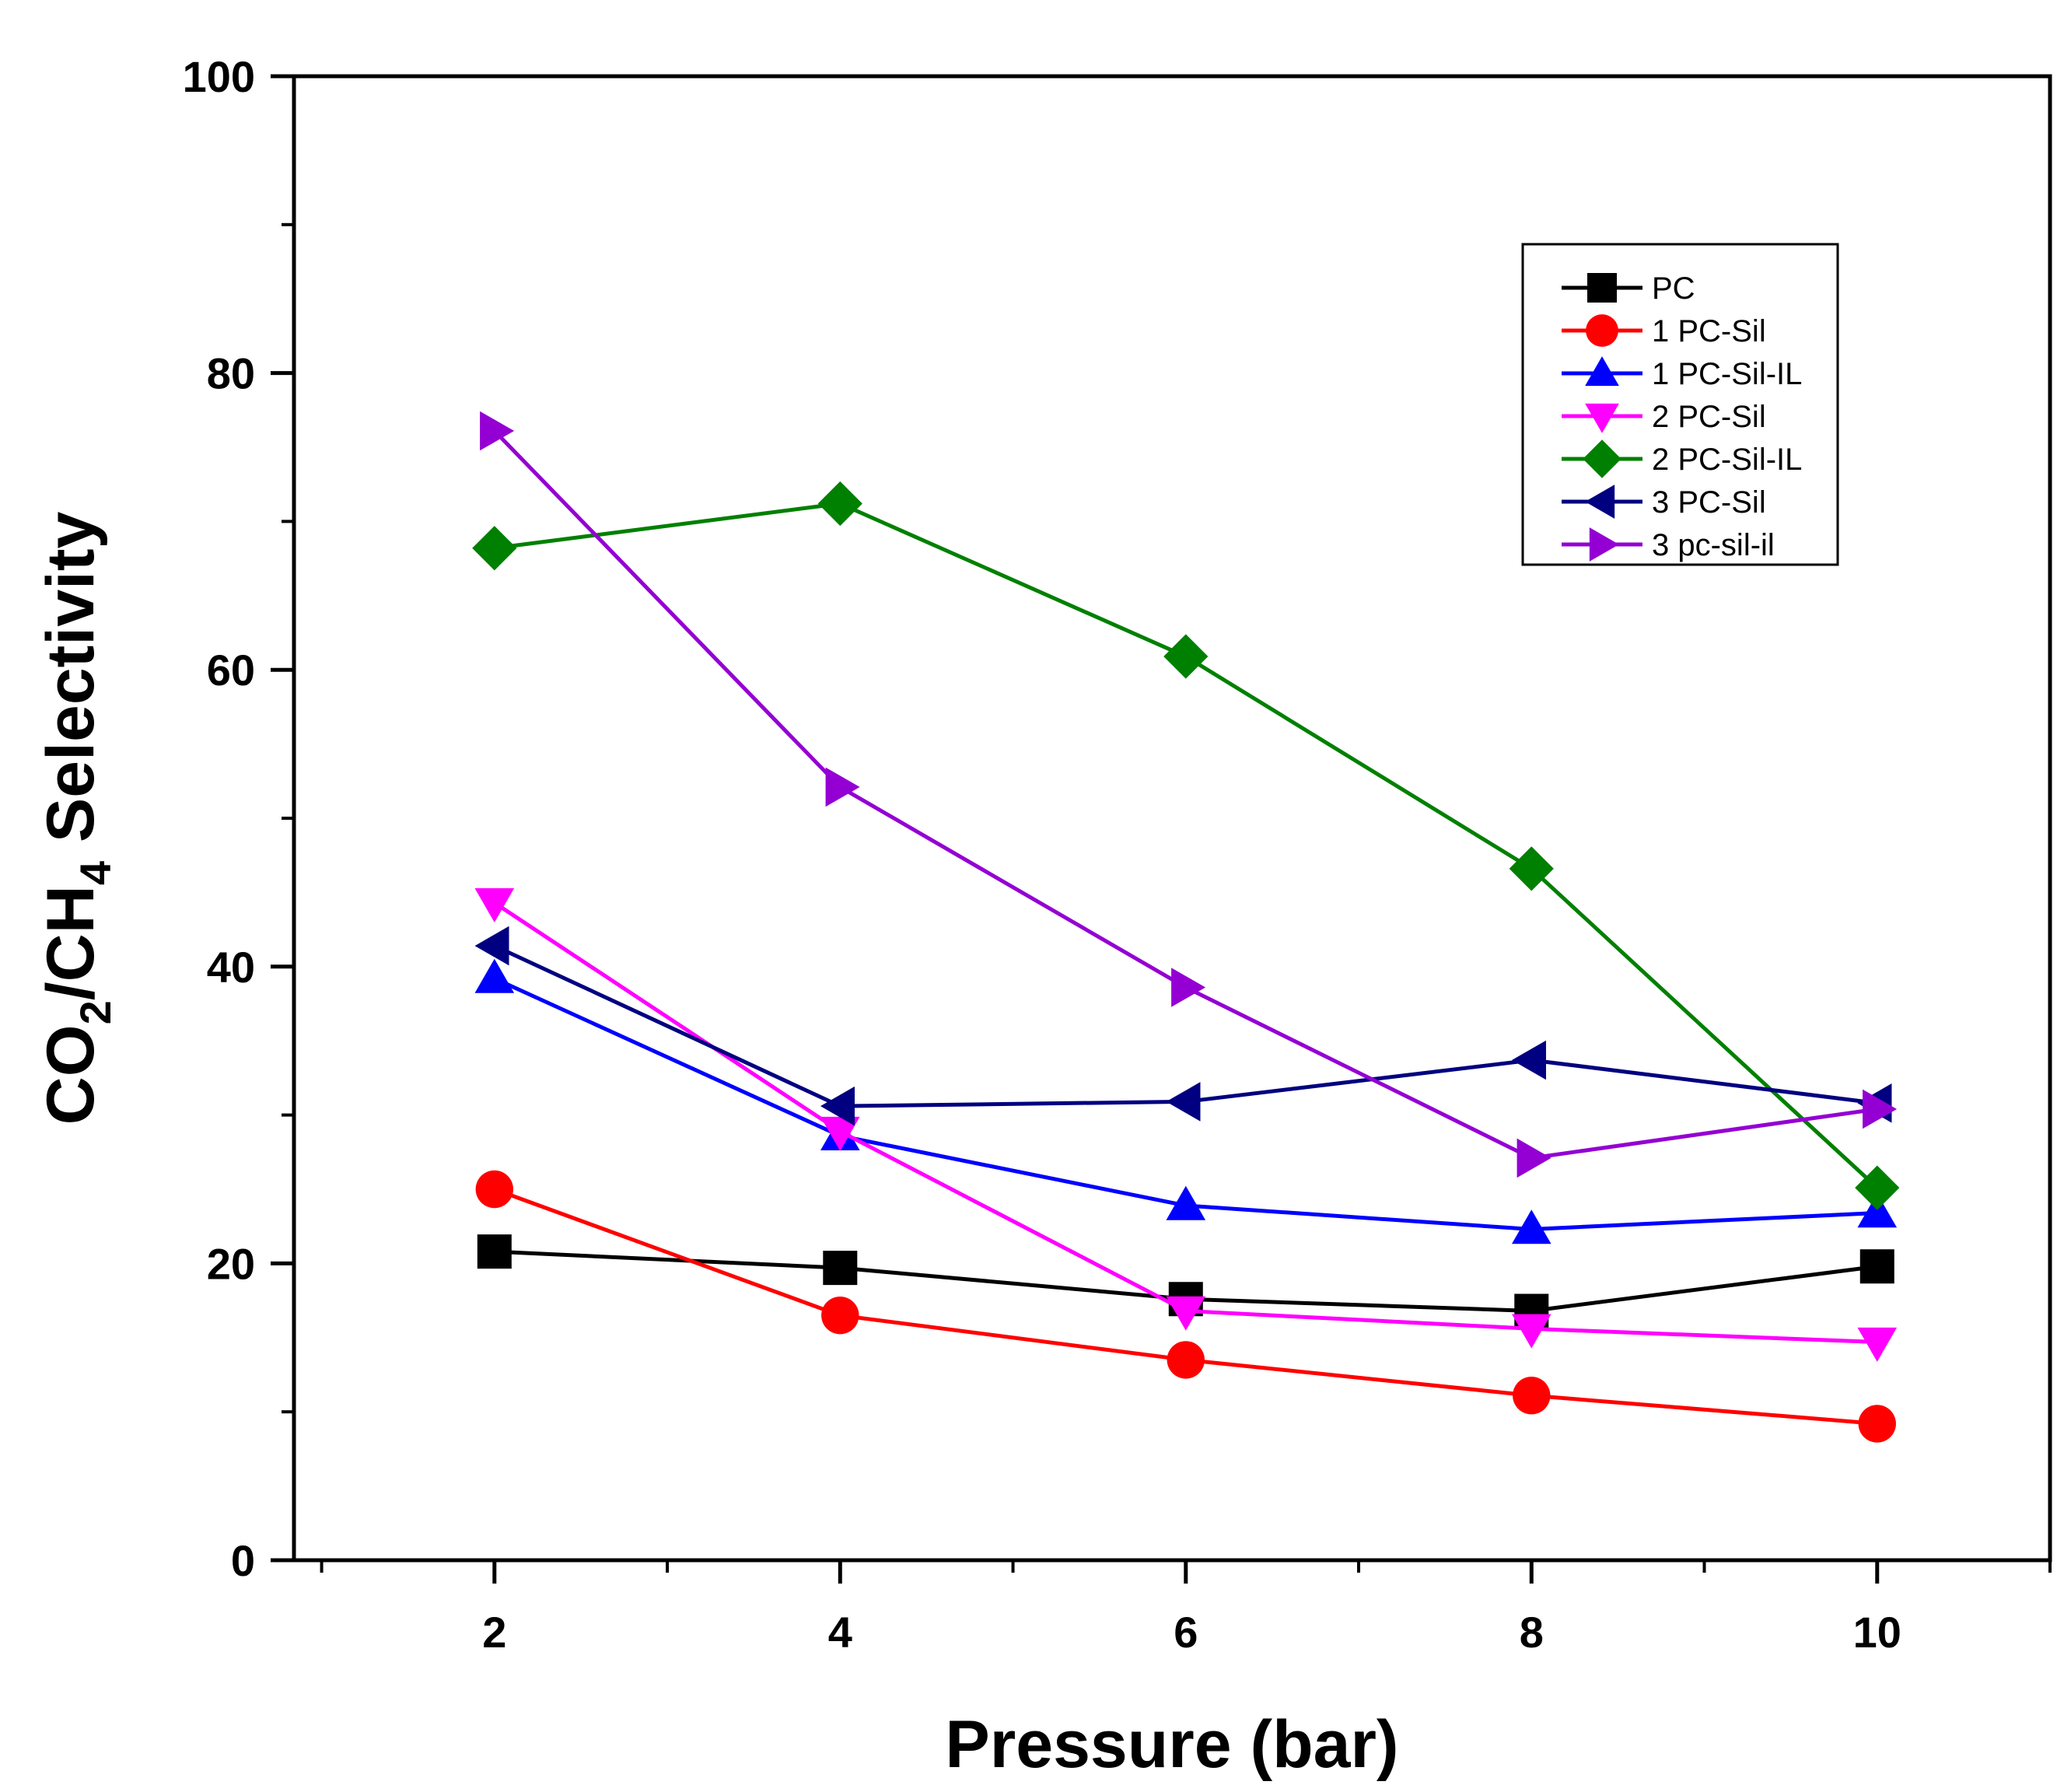  I want to click on legend-label-3-pc-sil: 3 PC-Sil, so click(1709, 503).